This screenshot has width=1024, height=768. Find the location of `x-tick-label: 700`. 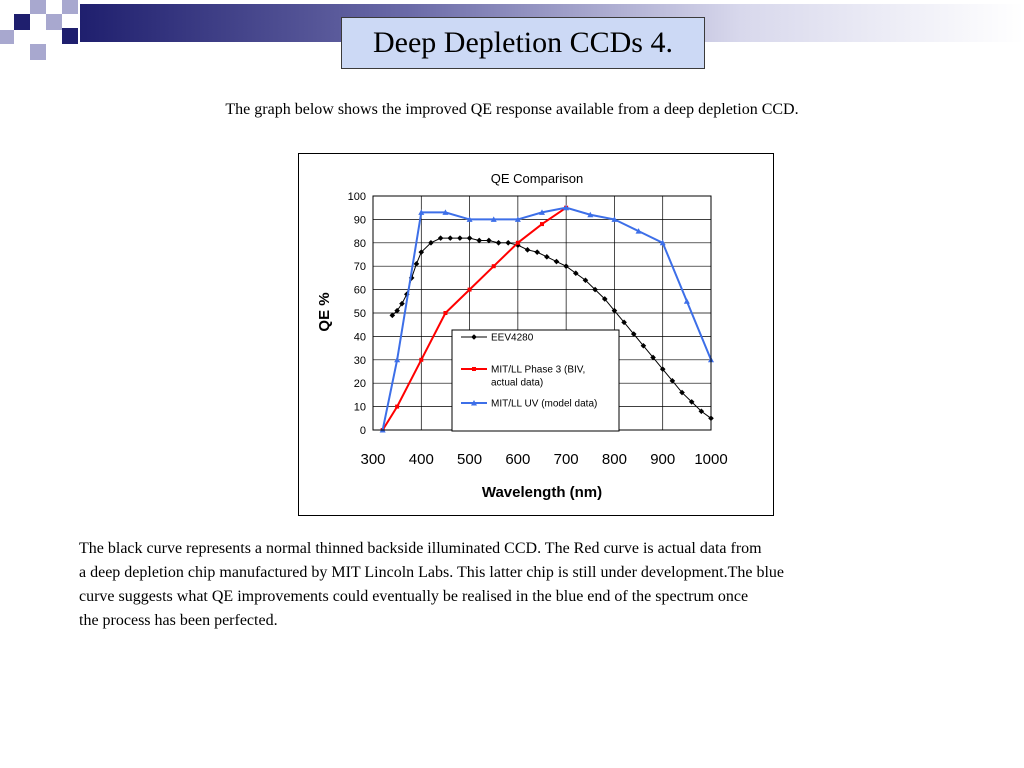

x-tick-label: 700 is located at coordinates (566, 459).